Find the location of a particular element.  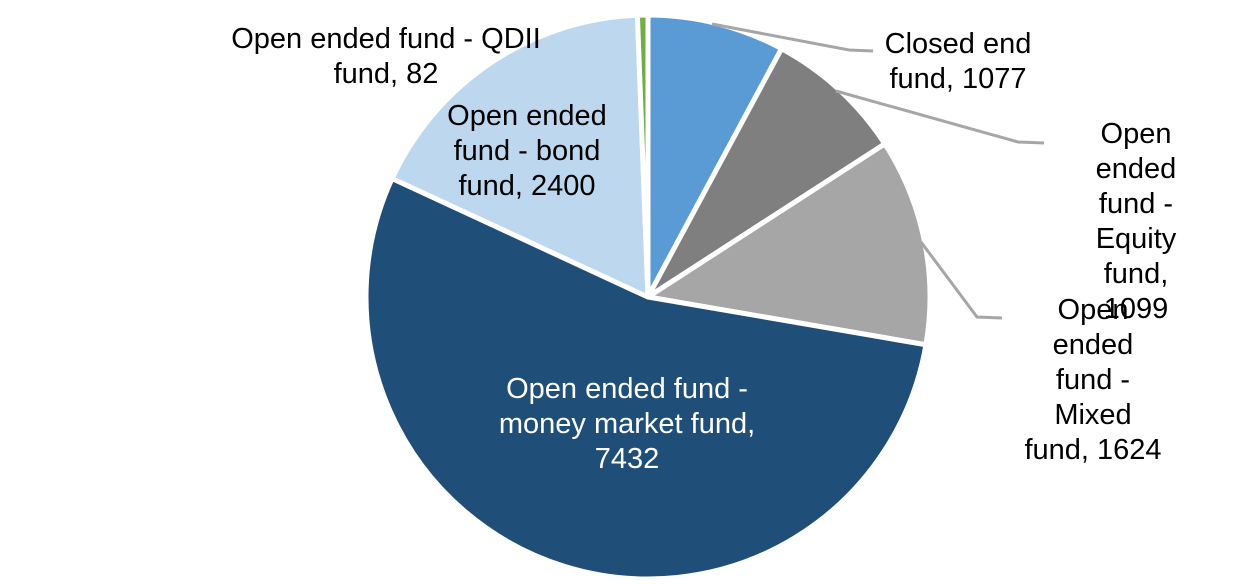

pie-slice-open-ended-fund-bond-fund is located at coordinates (520, 156).